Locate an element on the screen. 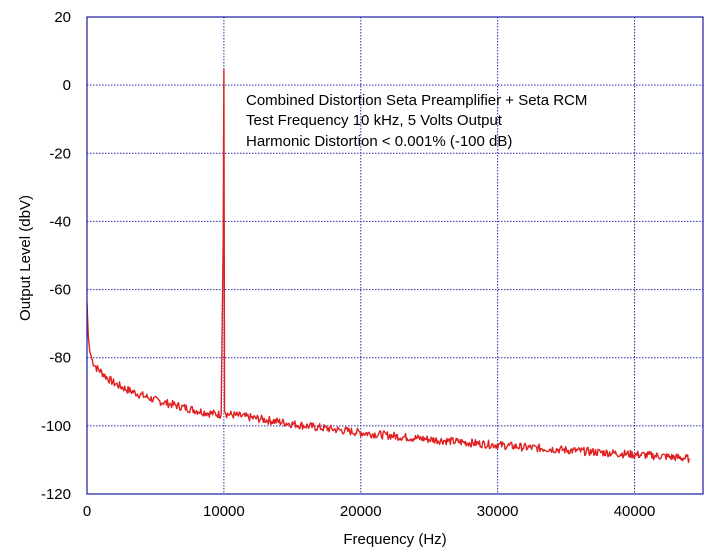 The image size is (716, 558). x-tick-label: 40000 is located at coordinates (635, 511).